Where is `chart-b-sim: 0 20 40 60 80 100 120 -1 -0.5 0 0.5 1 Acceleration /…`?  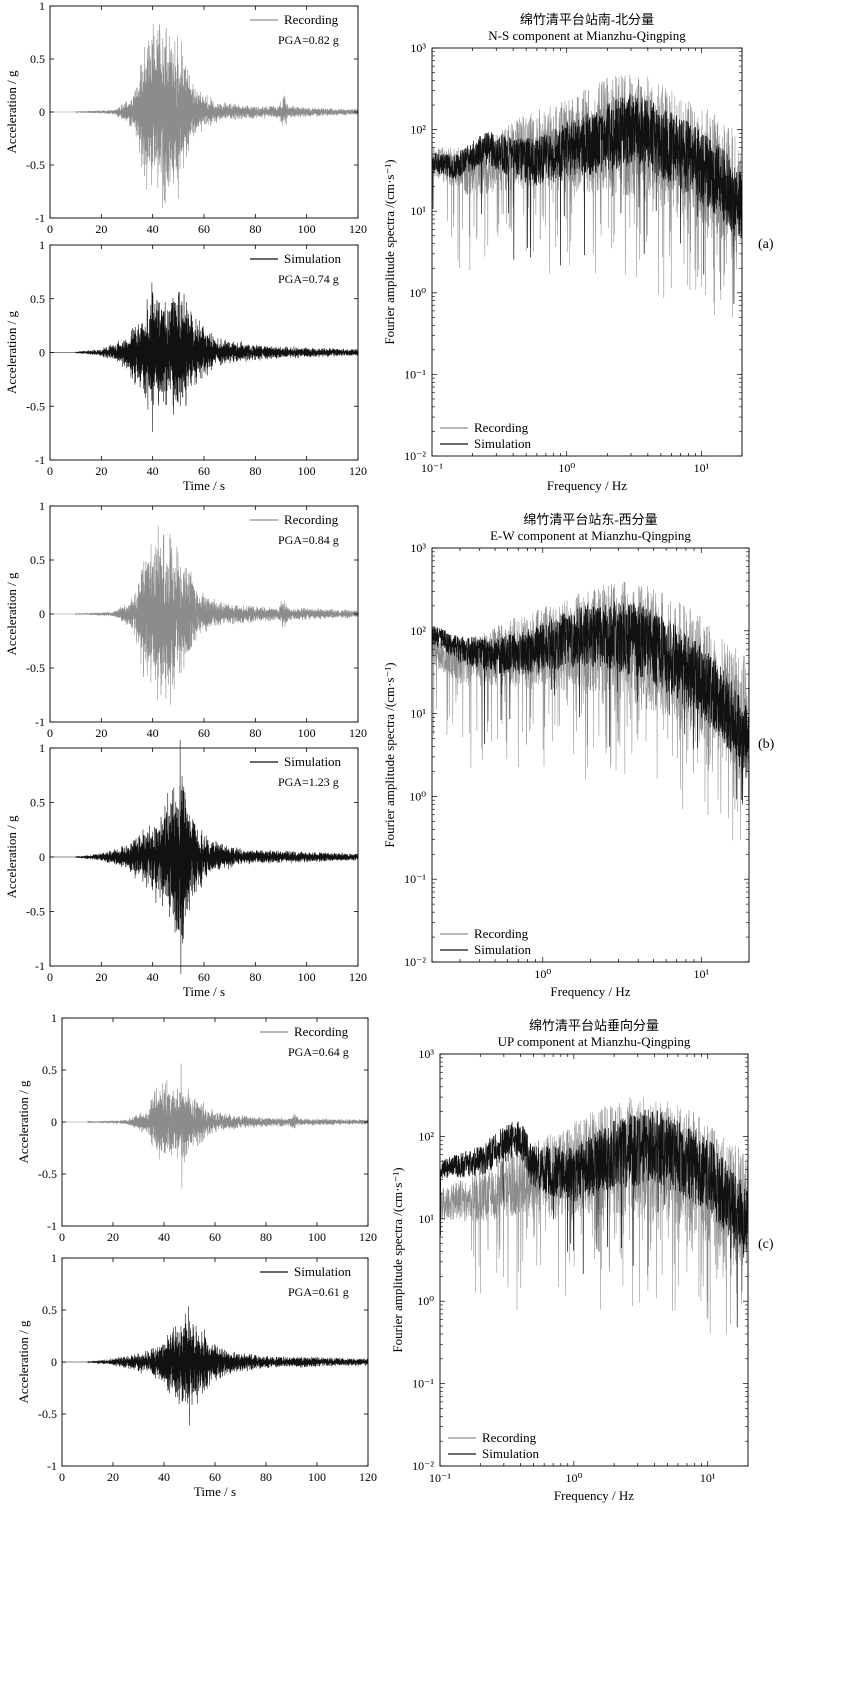
chart-b-sim: 0 20 40 60 80 100 120 -1 -0.5 0 0.5 1 Acceleration /… is located at coordinates (185, 869).